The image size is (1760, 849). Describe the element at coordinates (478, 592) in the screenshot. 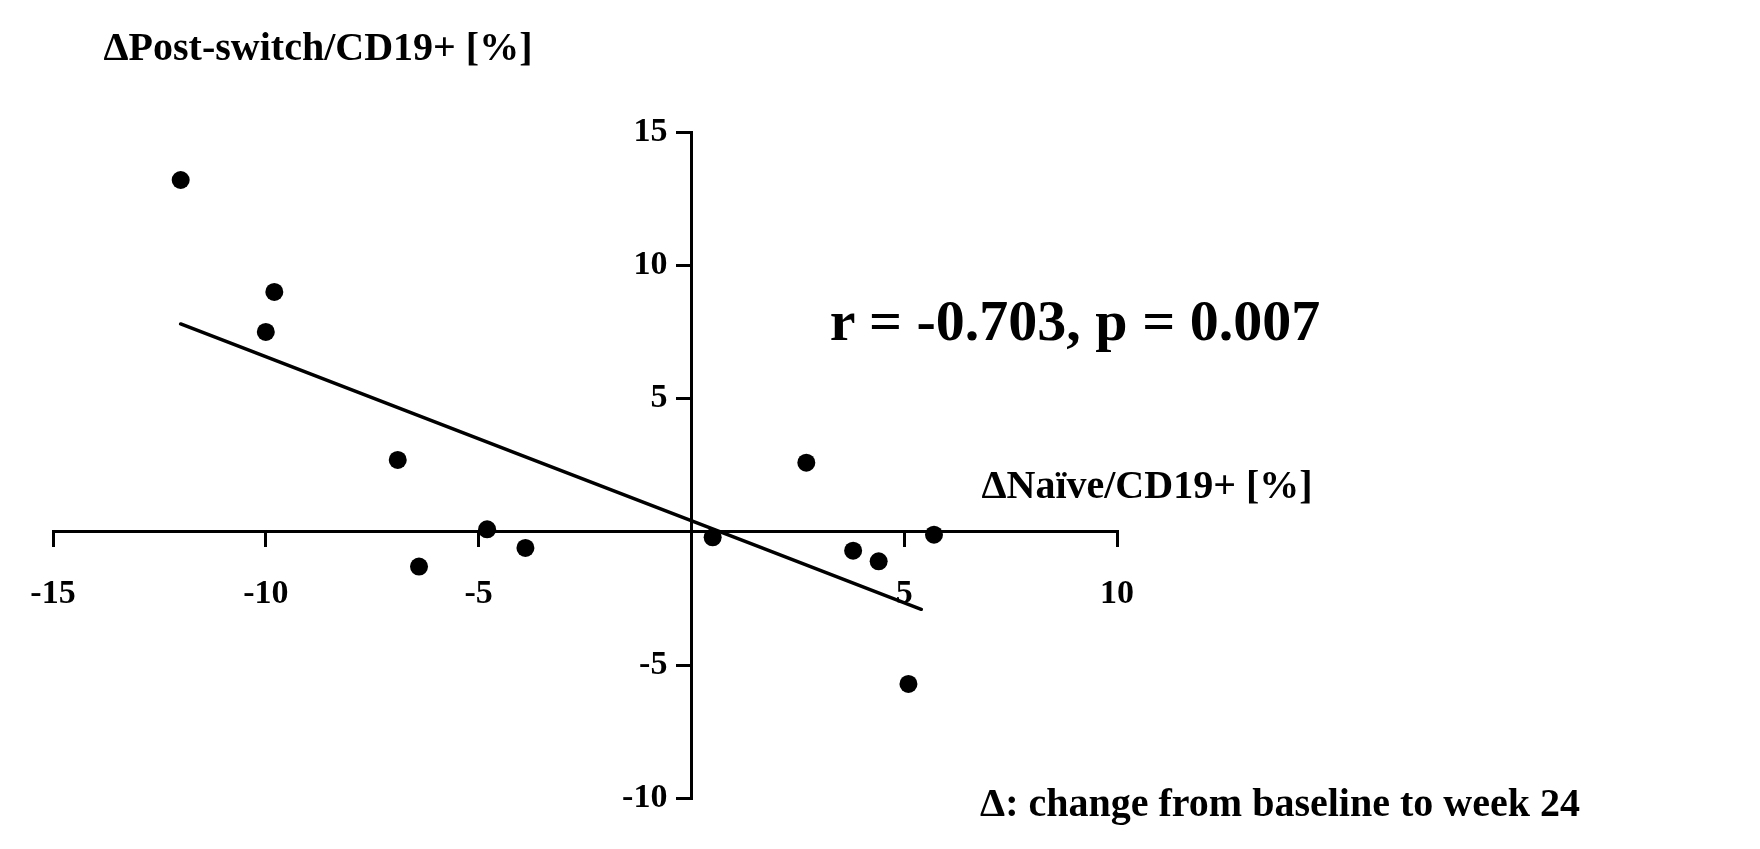

I see `x-tick-label: -5` at that location.